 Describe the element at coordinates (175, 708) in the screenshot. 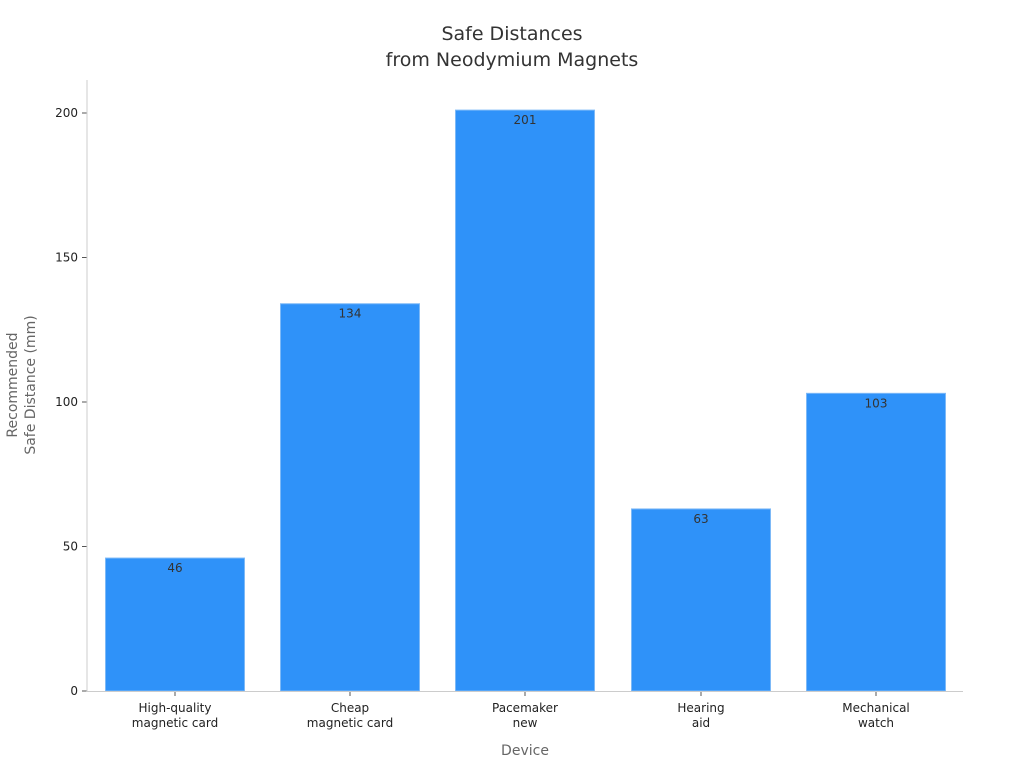

I see `x-tick-label: High-quality` at that location.